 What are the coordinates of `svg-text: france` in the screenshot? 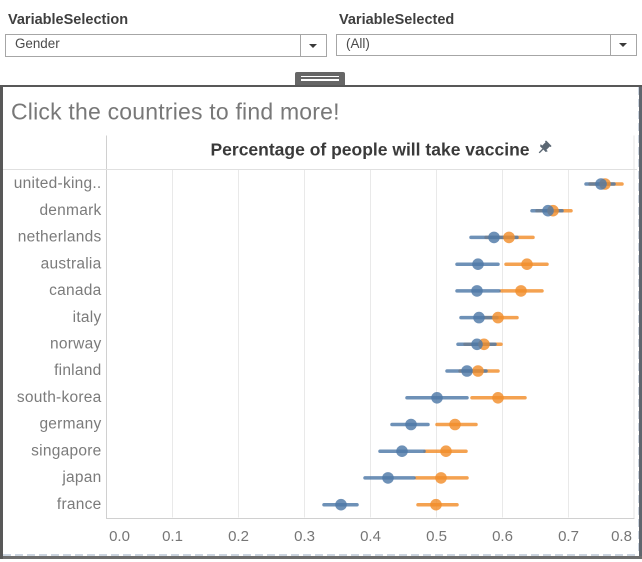 It's located at (79, 504).